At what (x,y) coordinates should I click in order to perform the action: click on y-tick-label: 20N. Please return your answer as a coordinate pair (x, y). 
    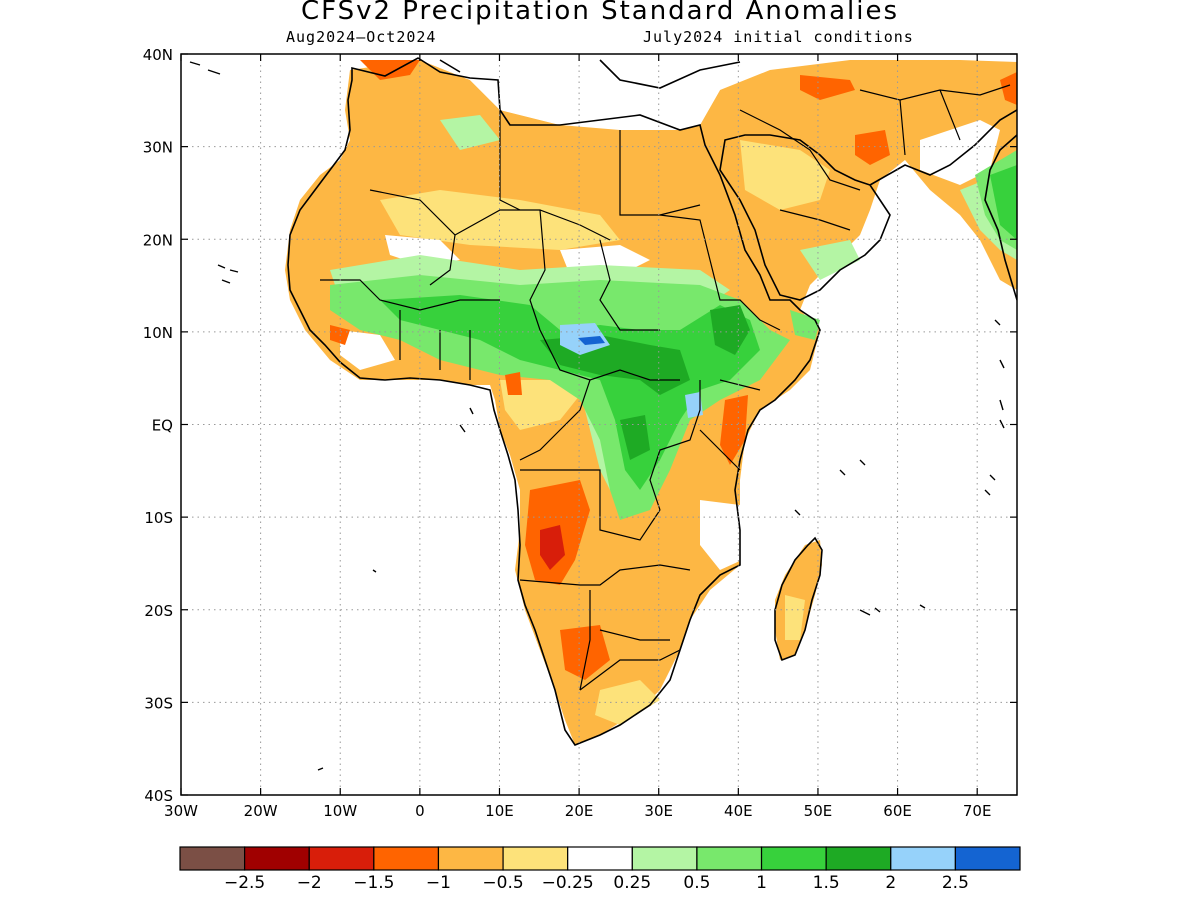
    Looking at the image, I should click on (158, 240).